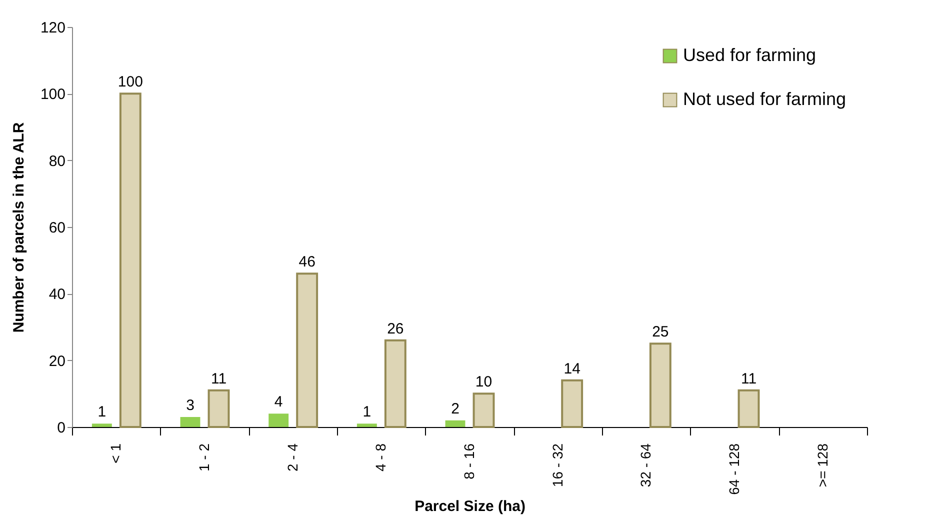 This screenshot has width=935, height=519. I want to click on x-tick-label: 32 - 64, so click(646, 465).